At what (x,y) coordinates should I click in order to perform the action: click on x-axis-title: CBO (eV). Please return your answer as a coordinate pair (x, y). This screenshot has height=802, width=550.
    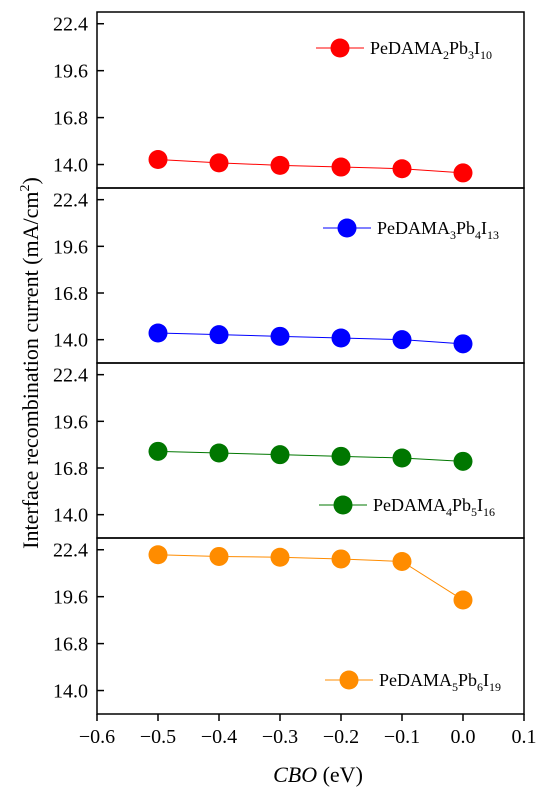
    Looking at the image, I should click on (318, 774).